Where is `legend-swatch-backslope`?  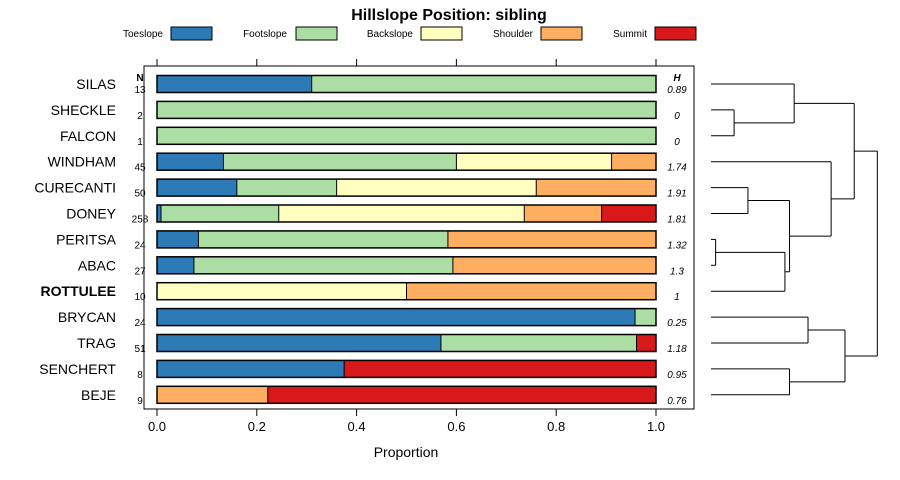 legend-swatch-backslope is located at coordinates (441, 33).